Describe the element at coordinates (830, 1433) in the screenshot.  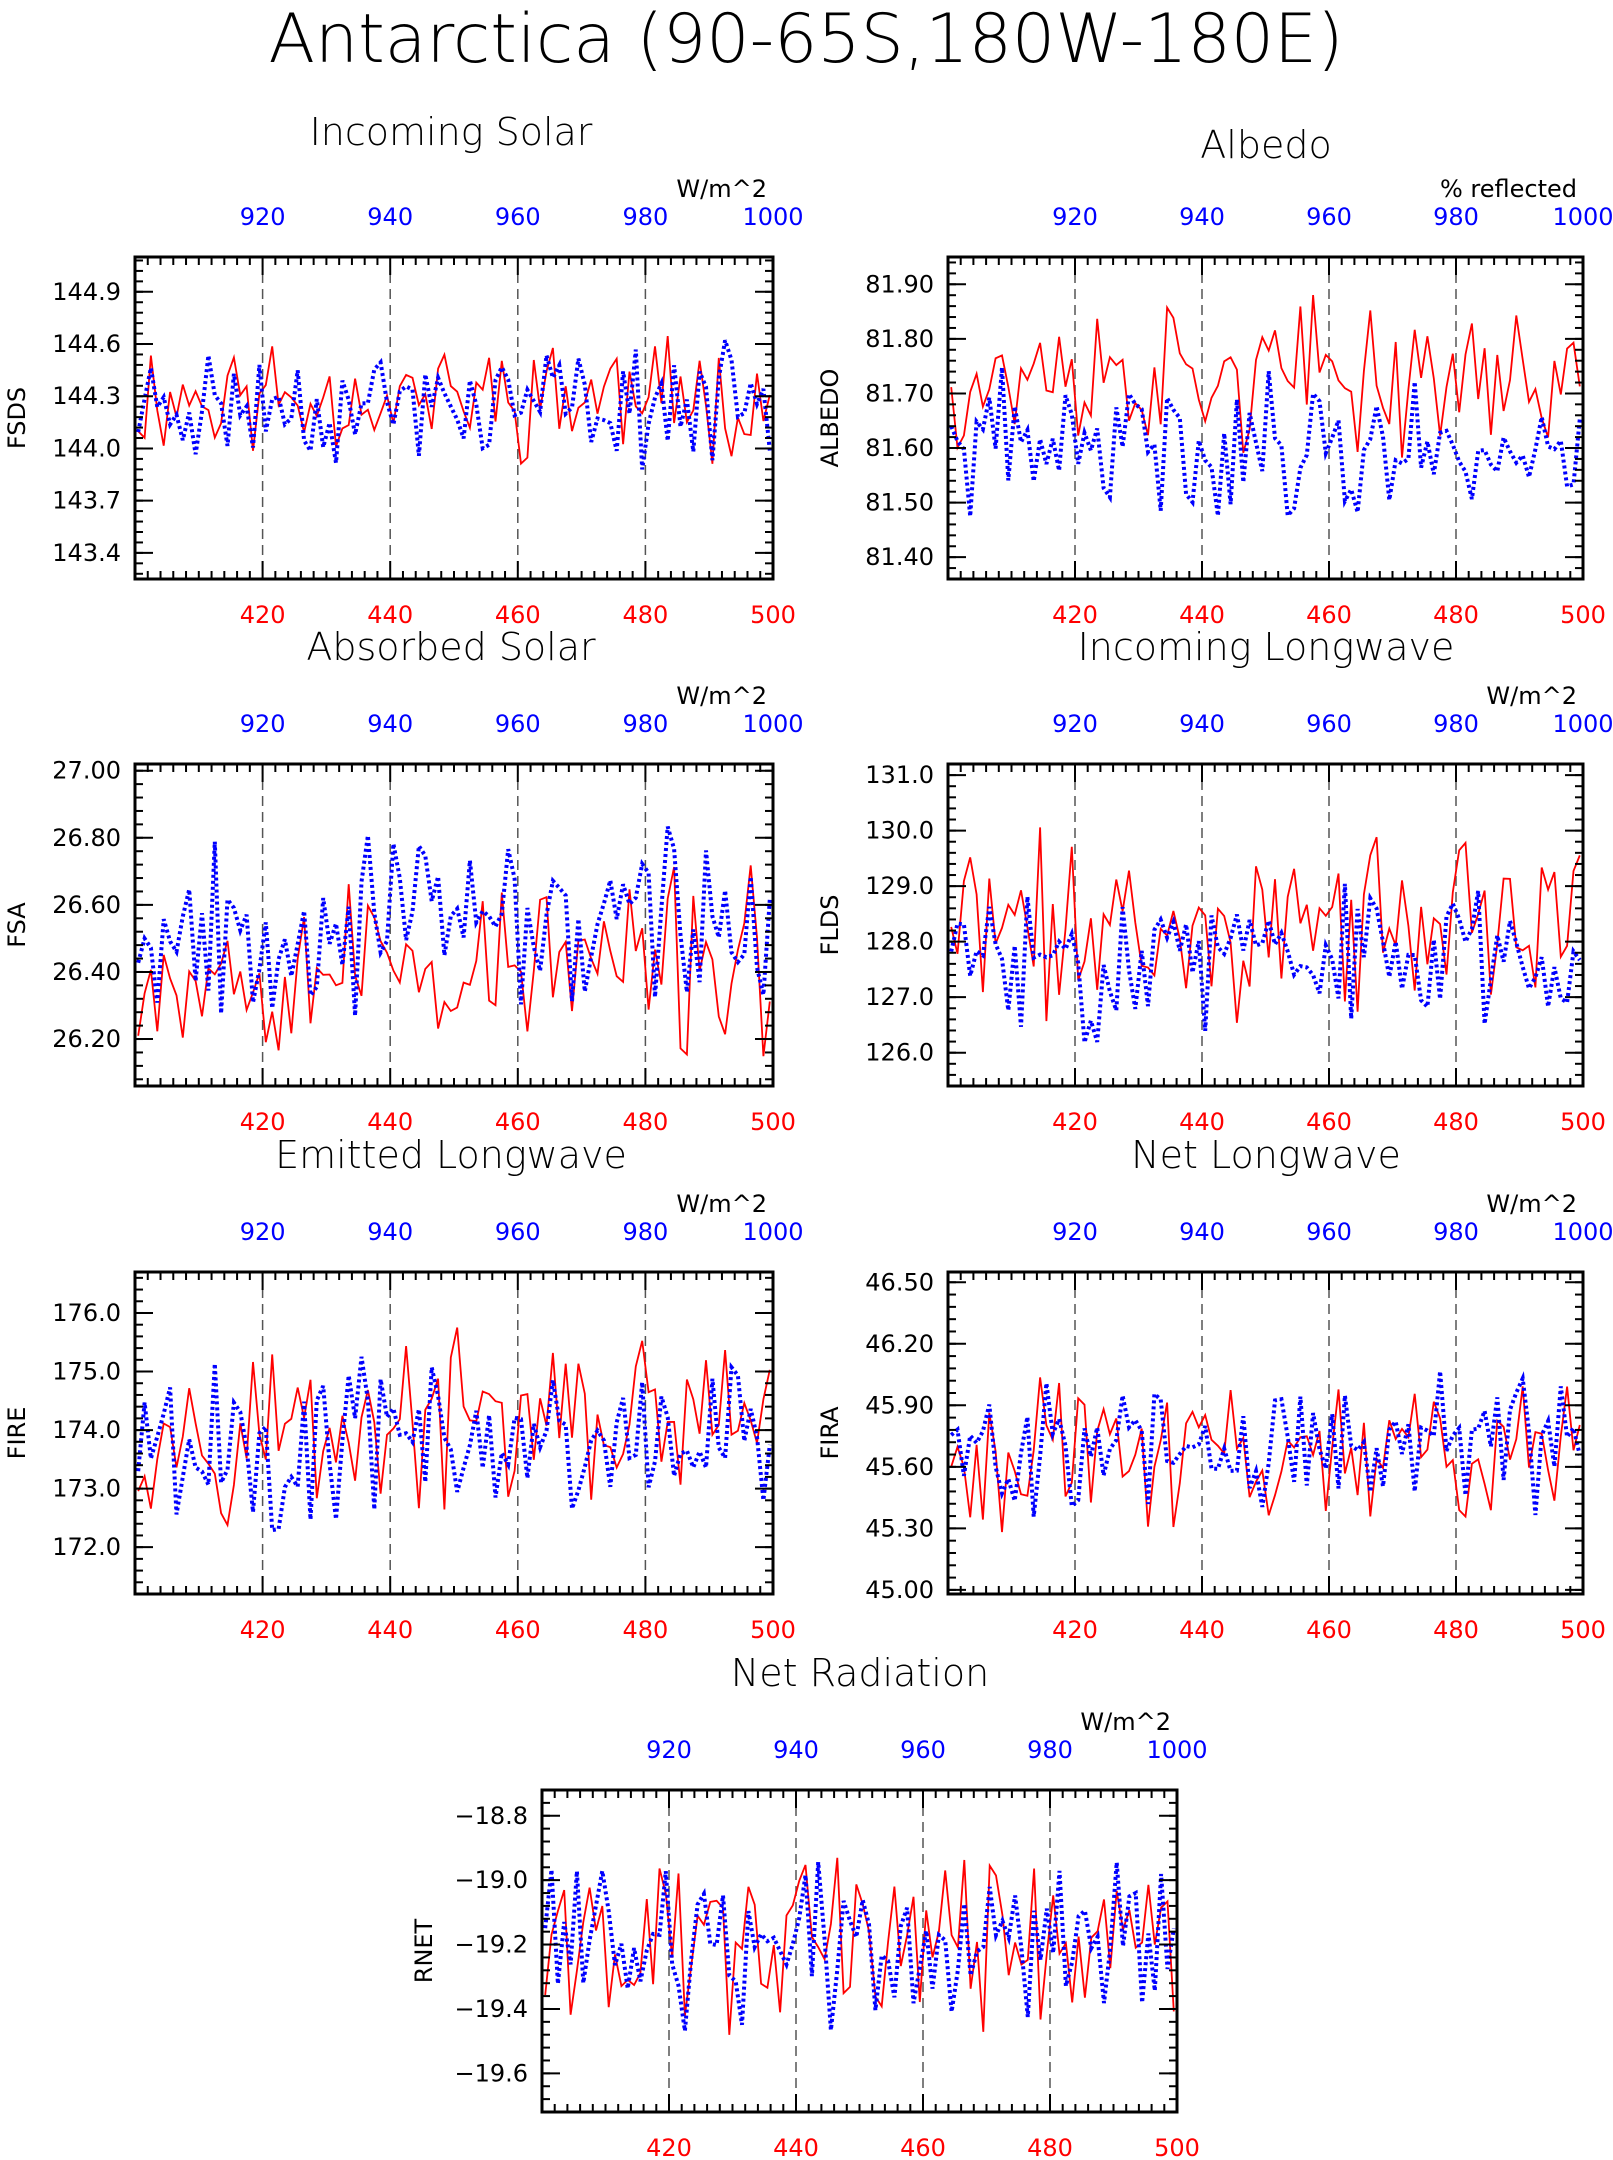
I see `y-axis-label: FIRA` at that location.